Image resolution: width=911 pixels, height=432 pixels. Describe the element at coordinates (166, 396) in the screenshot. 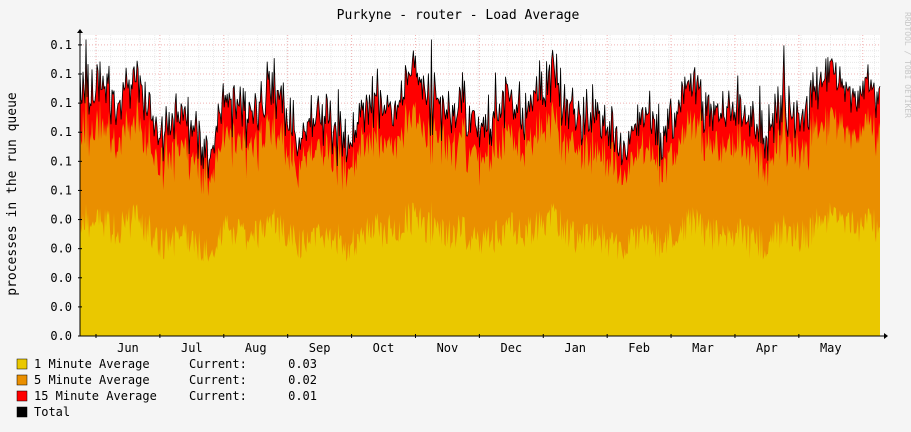

I see `legend-entry: 15 Minute Average Current: 0.01` at that location.